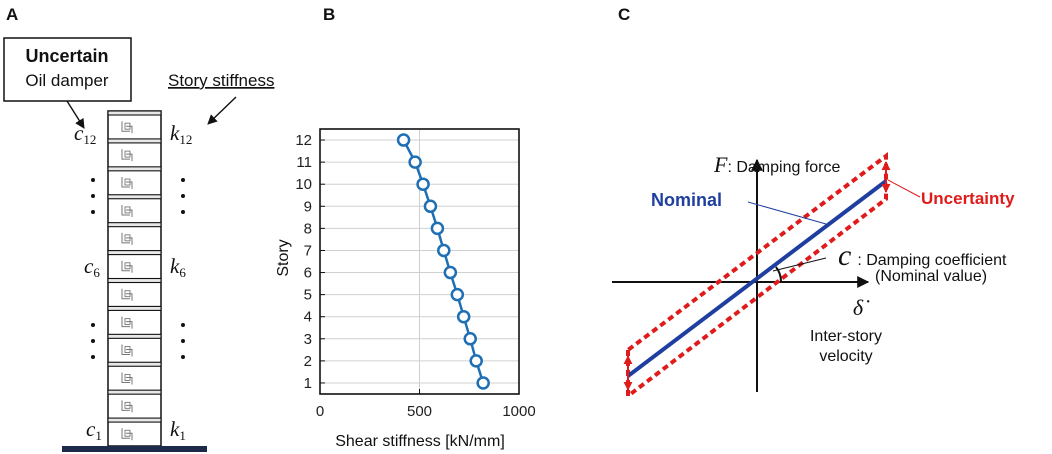 This screenshot has width=1052, height=454. Describe the element at coordinates (178, 430) in the screenshot. I see `k1-label: k1` at that location.